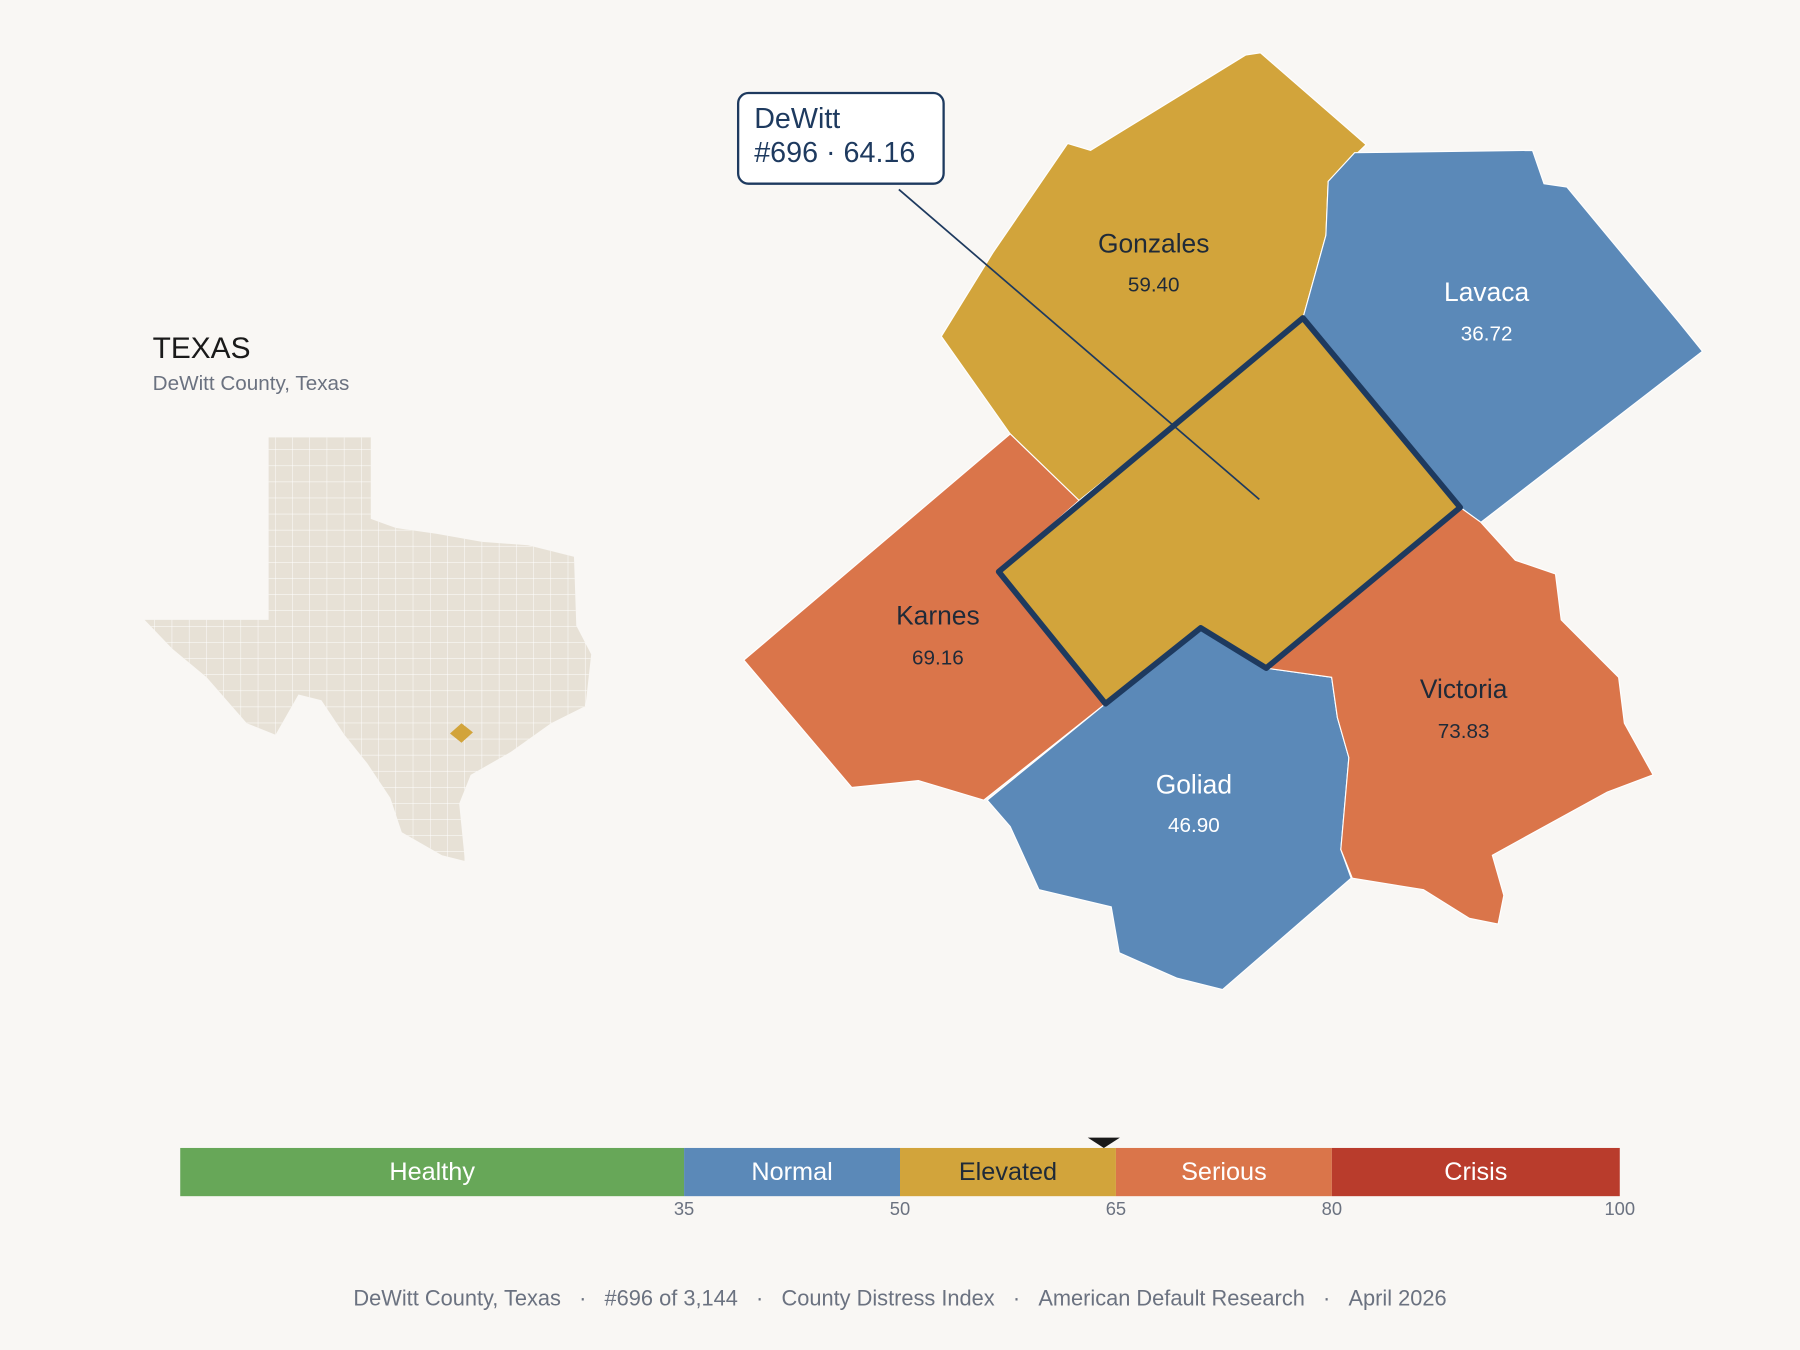 Image resolution: width=1800 pixels, height=1350 pixels. I want to click on callout-leader, so click(1079, 344).